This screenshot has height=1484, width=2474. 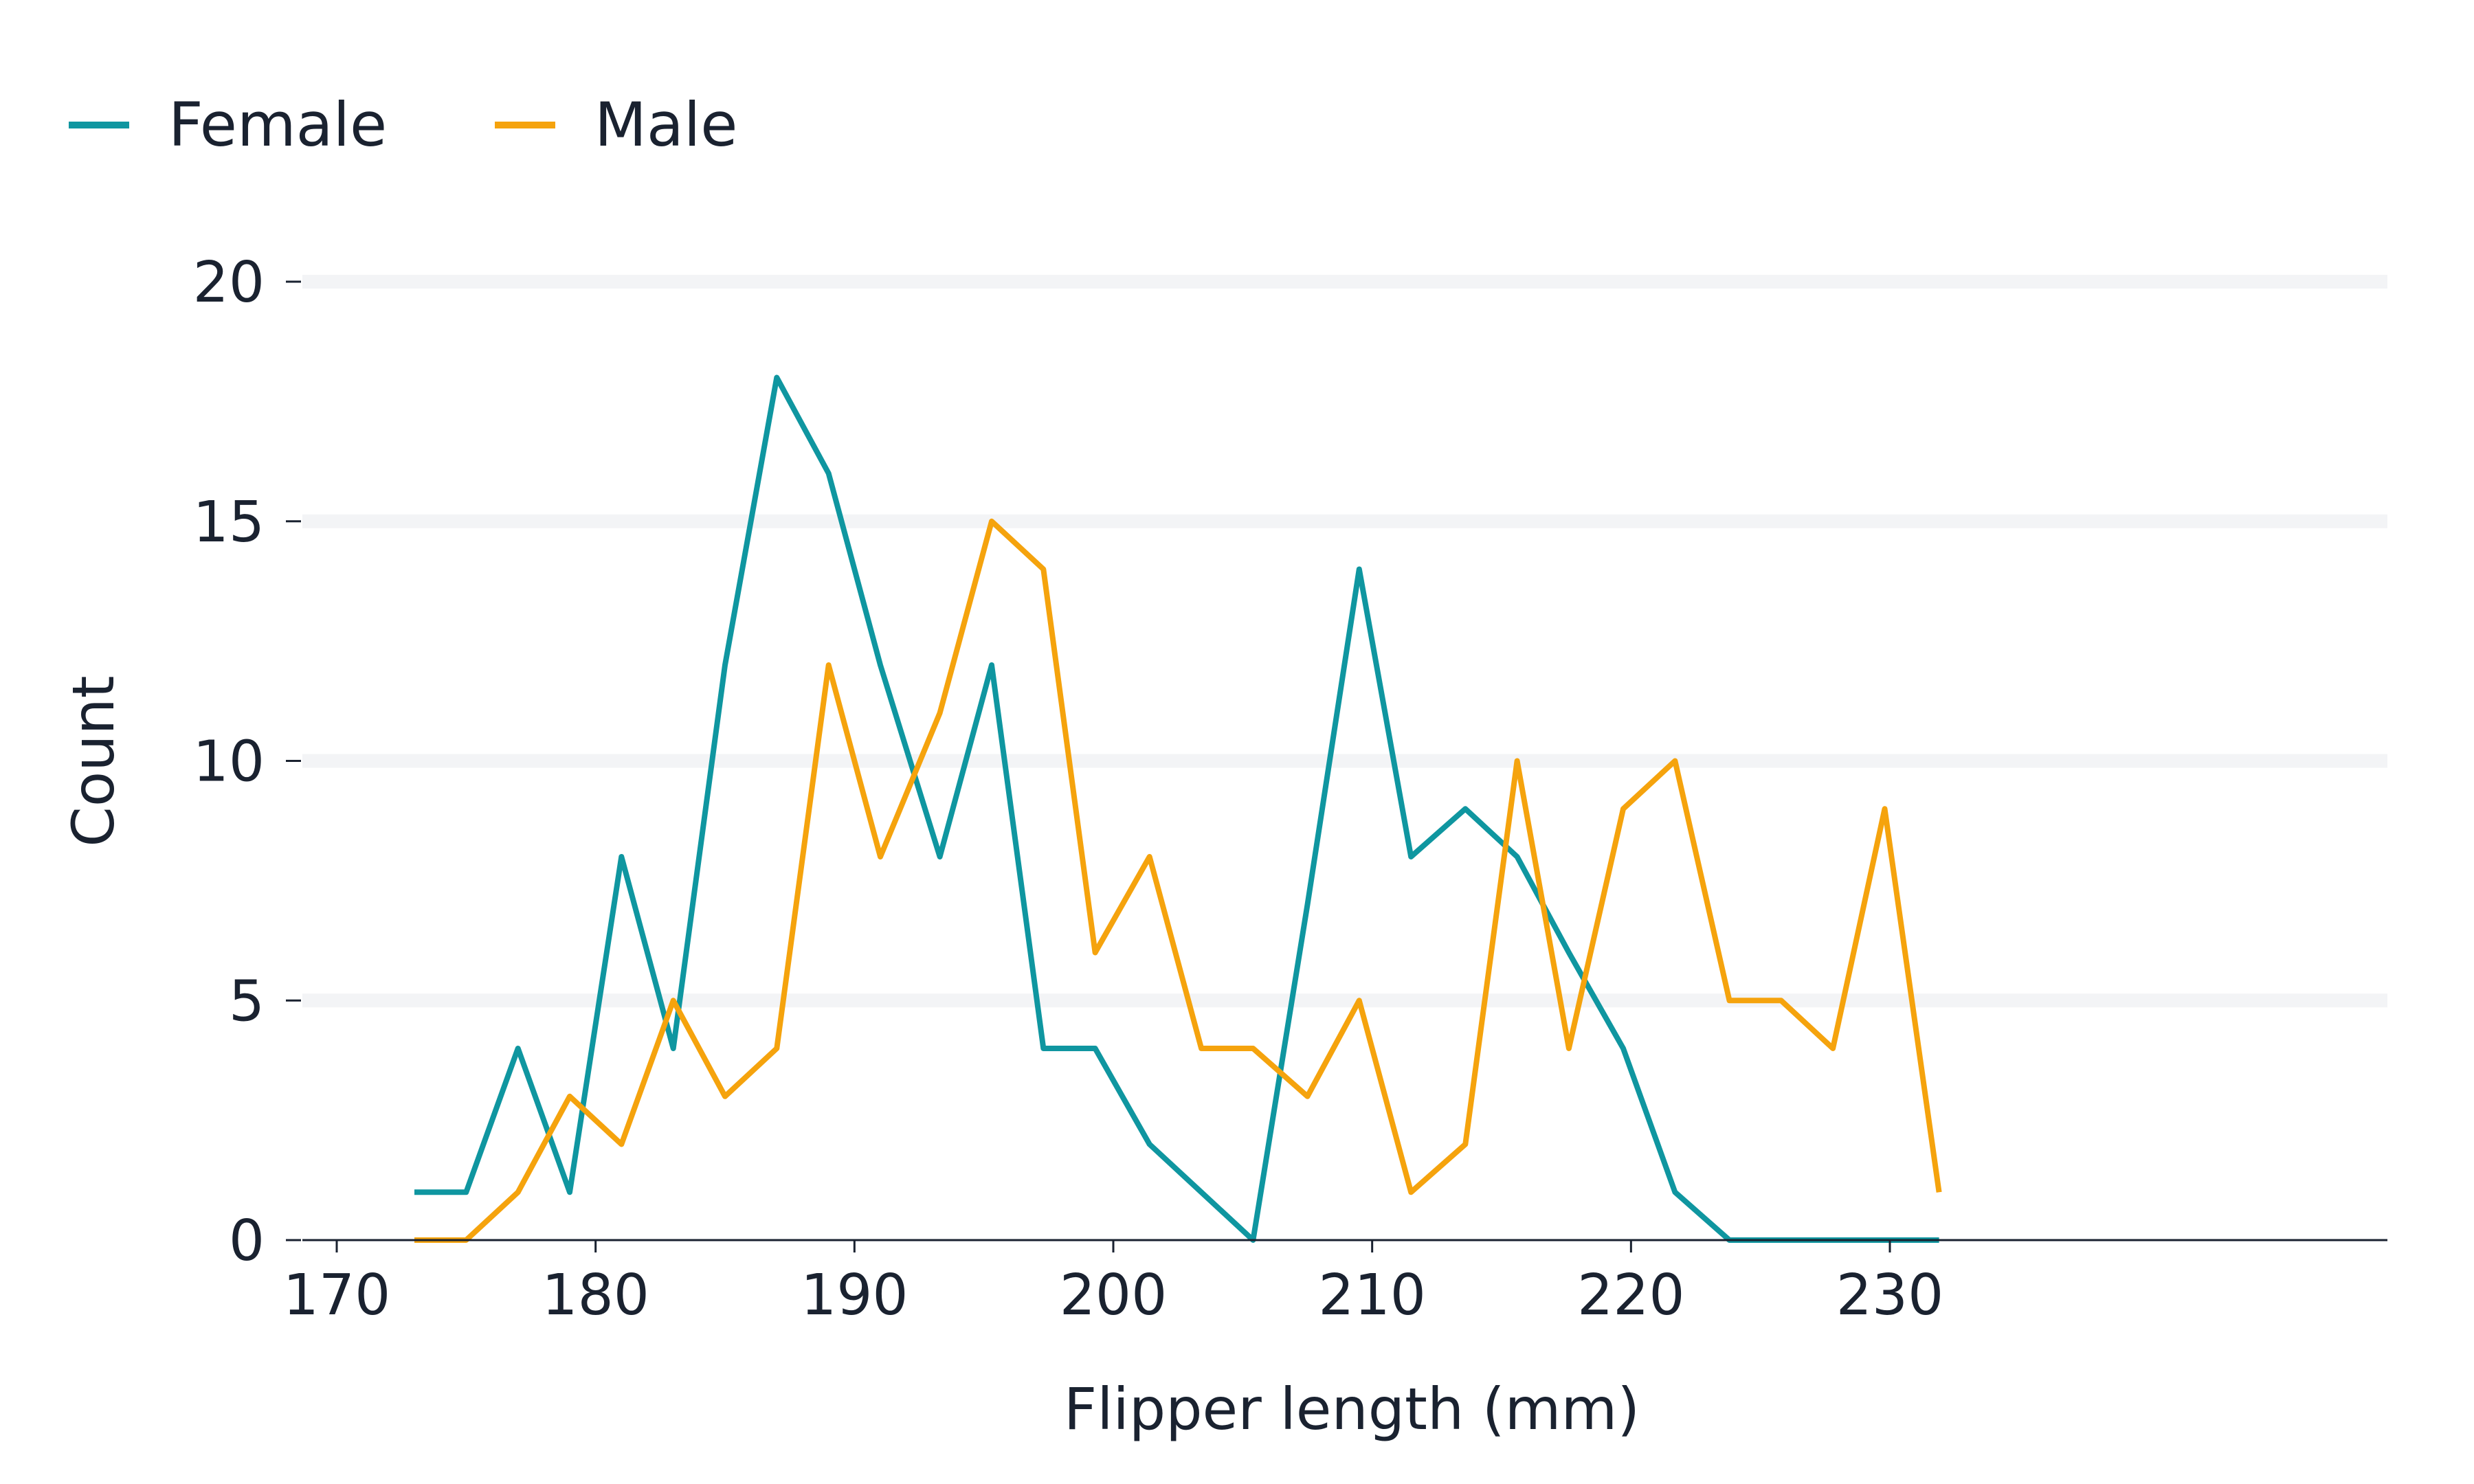 What do you see at coordinates (229, 762) in the screenshot?
I see `y-tick-label: 10` at bounding box center [229, 762].